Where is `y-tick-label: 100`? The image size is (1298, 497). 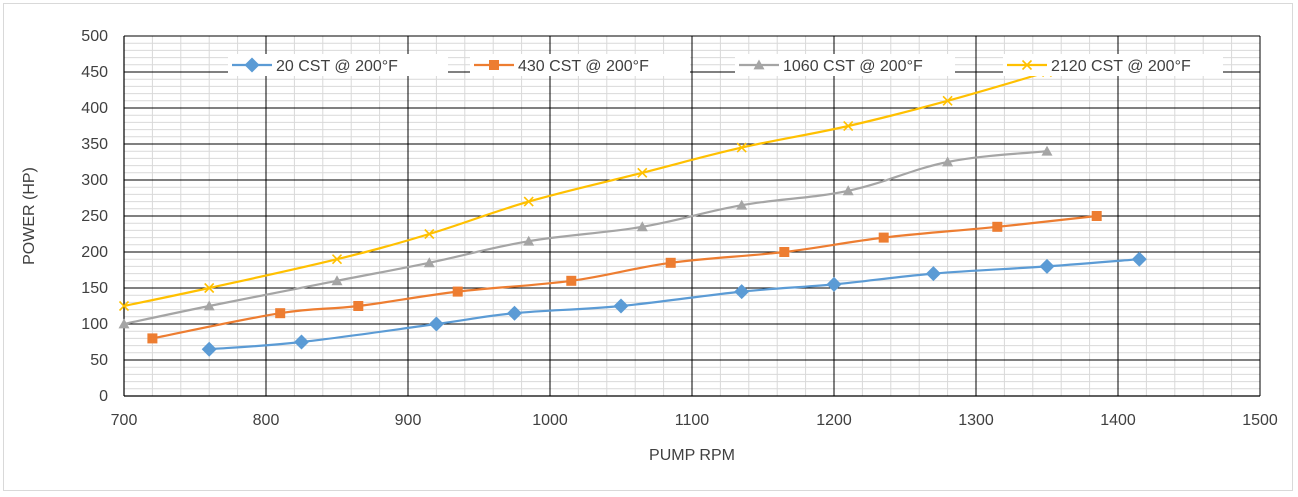 y-tick-label: 100 is located at coordinates (94, 324).